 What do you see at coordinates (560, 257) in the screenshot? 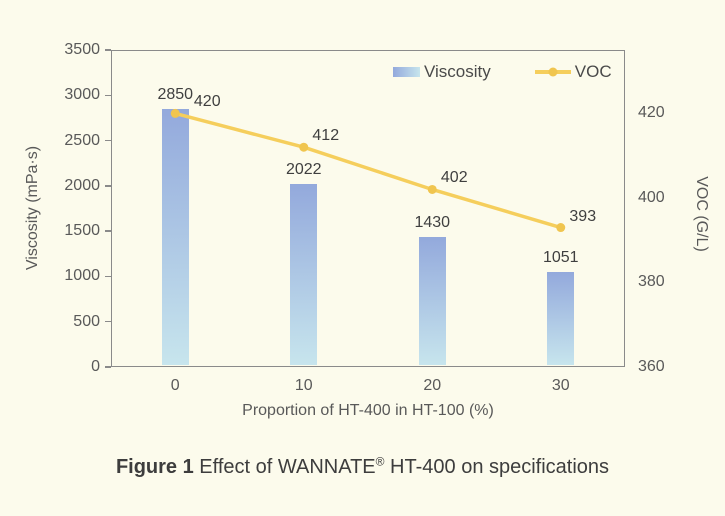
I see `viscosity-value-label: 1051` at bounding box center [560, 257].